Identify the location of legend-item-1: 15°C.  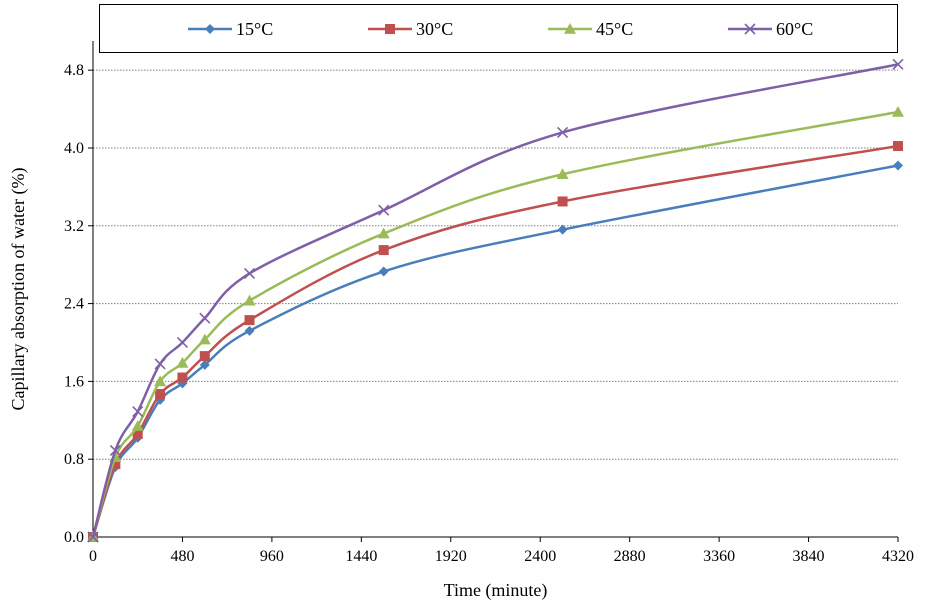
(230, 29).